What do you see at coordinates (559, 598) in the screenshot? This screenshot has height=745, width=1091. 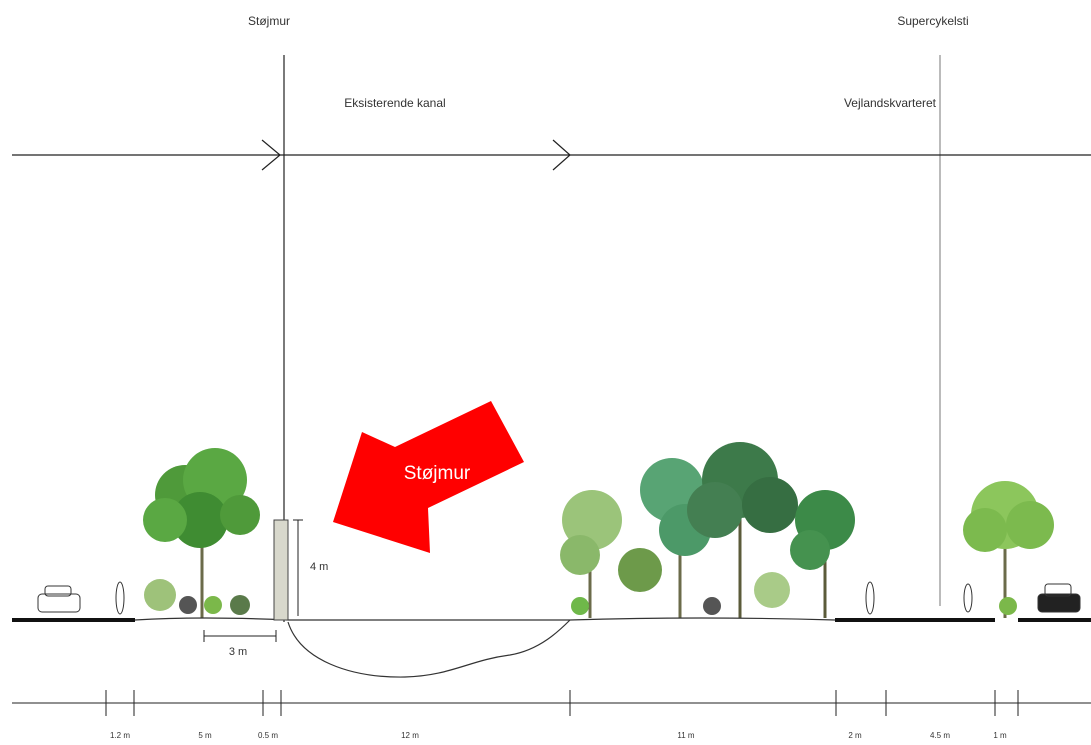 I see `figures` at bounding box center [559, 598].